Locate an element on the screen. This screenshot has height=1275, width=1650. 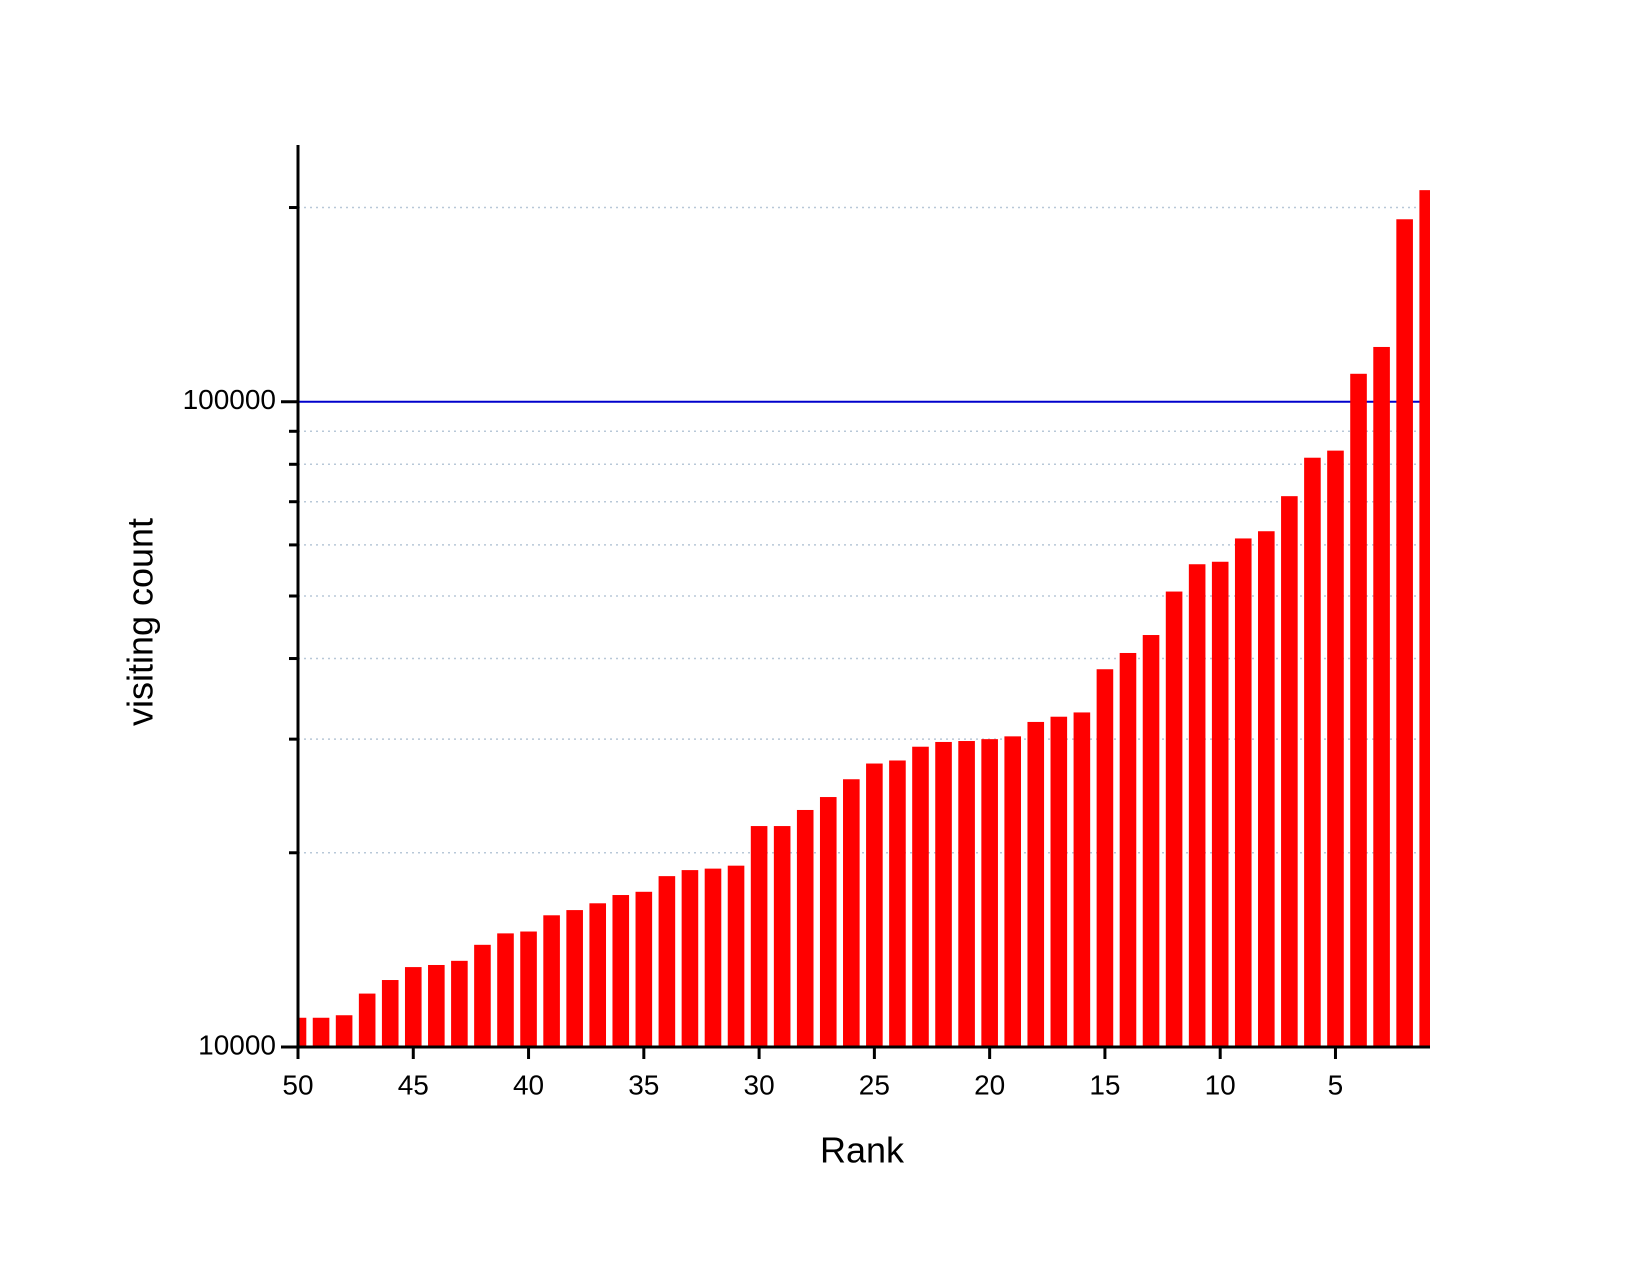
y-tick-label: 100000 is located at coordinates (229, 399).